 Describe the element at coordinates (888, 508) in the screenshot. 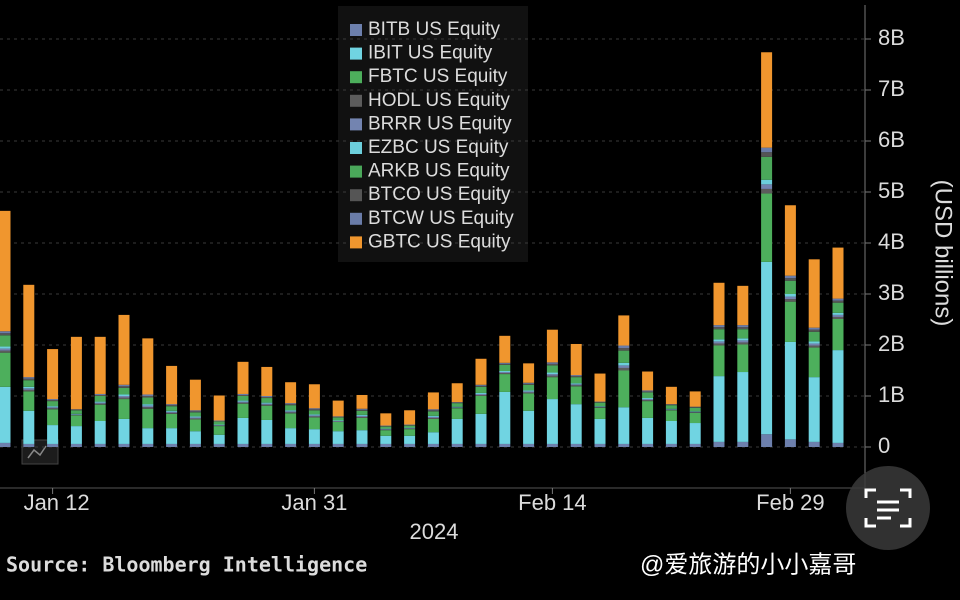

I see `scan-button` at that location.